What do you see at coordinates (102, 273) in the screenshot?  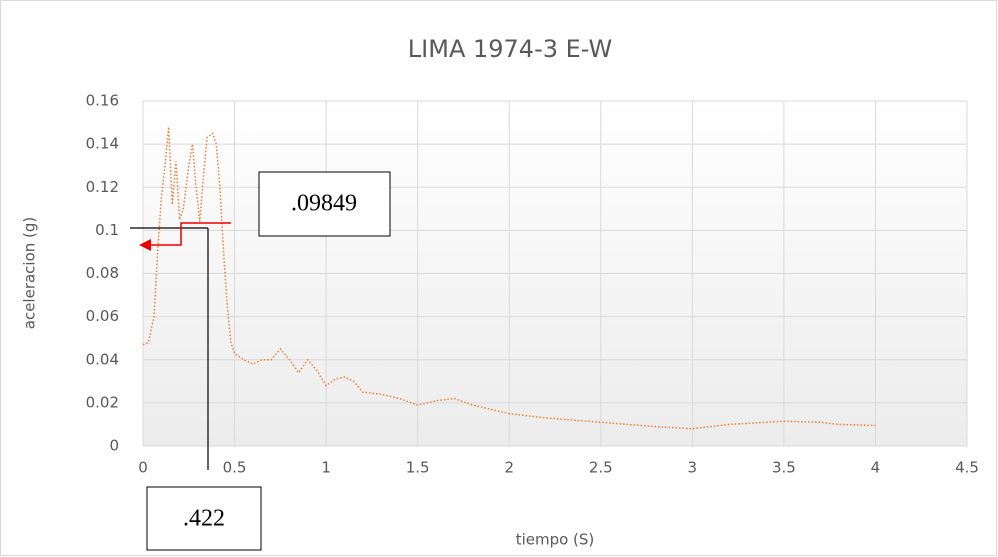 I see `y-tick-label: 0.08` at bounding box center [102, 273].